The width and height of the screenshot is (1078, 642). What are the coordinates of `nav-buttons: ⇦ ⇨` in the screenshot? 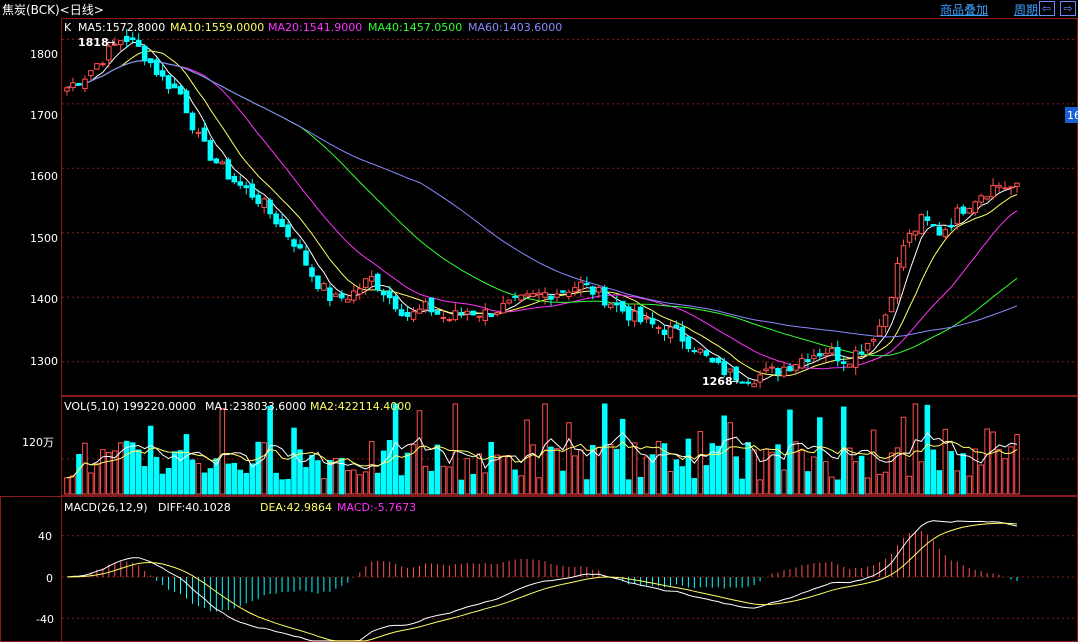 It's located at (1056, 8).